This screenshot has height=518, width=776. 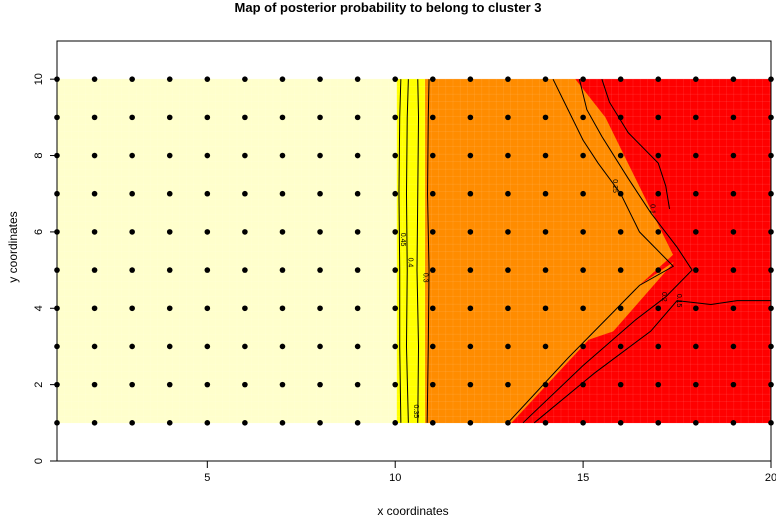 I want to click on x-tick-label: 15, so click(x=583, y=478).